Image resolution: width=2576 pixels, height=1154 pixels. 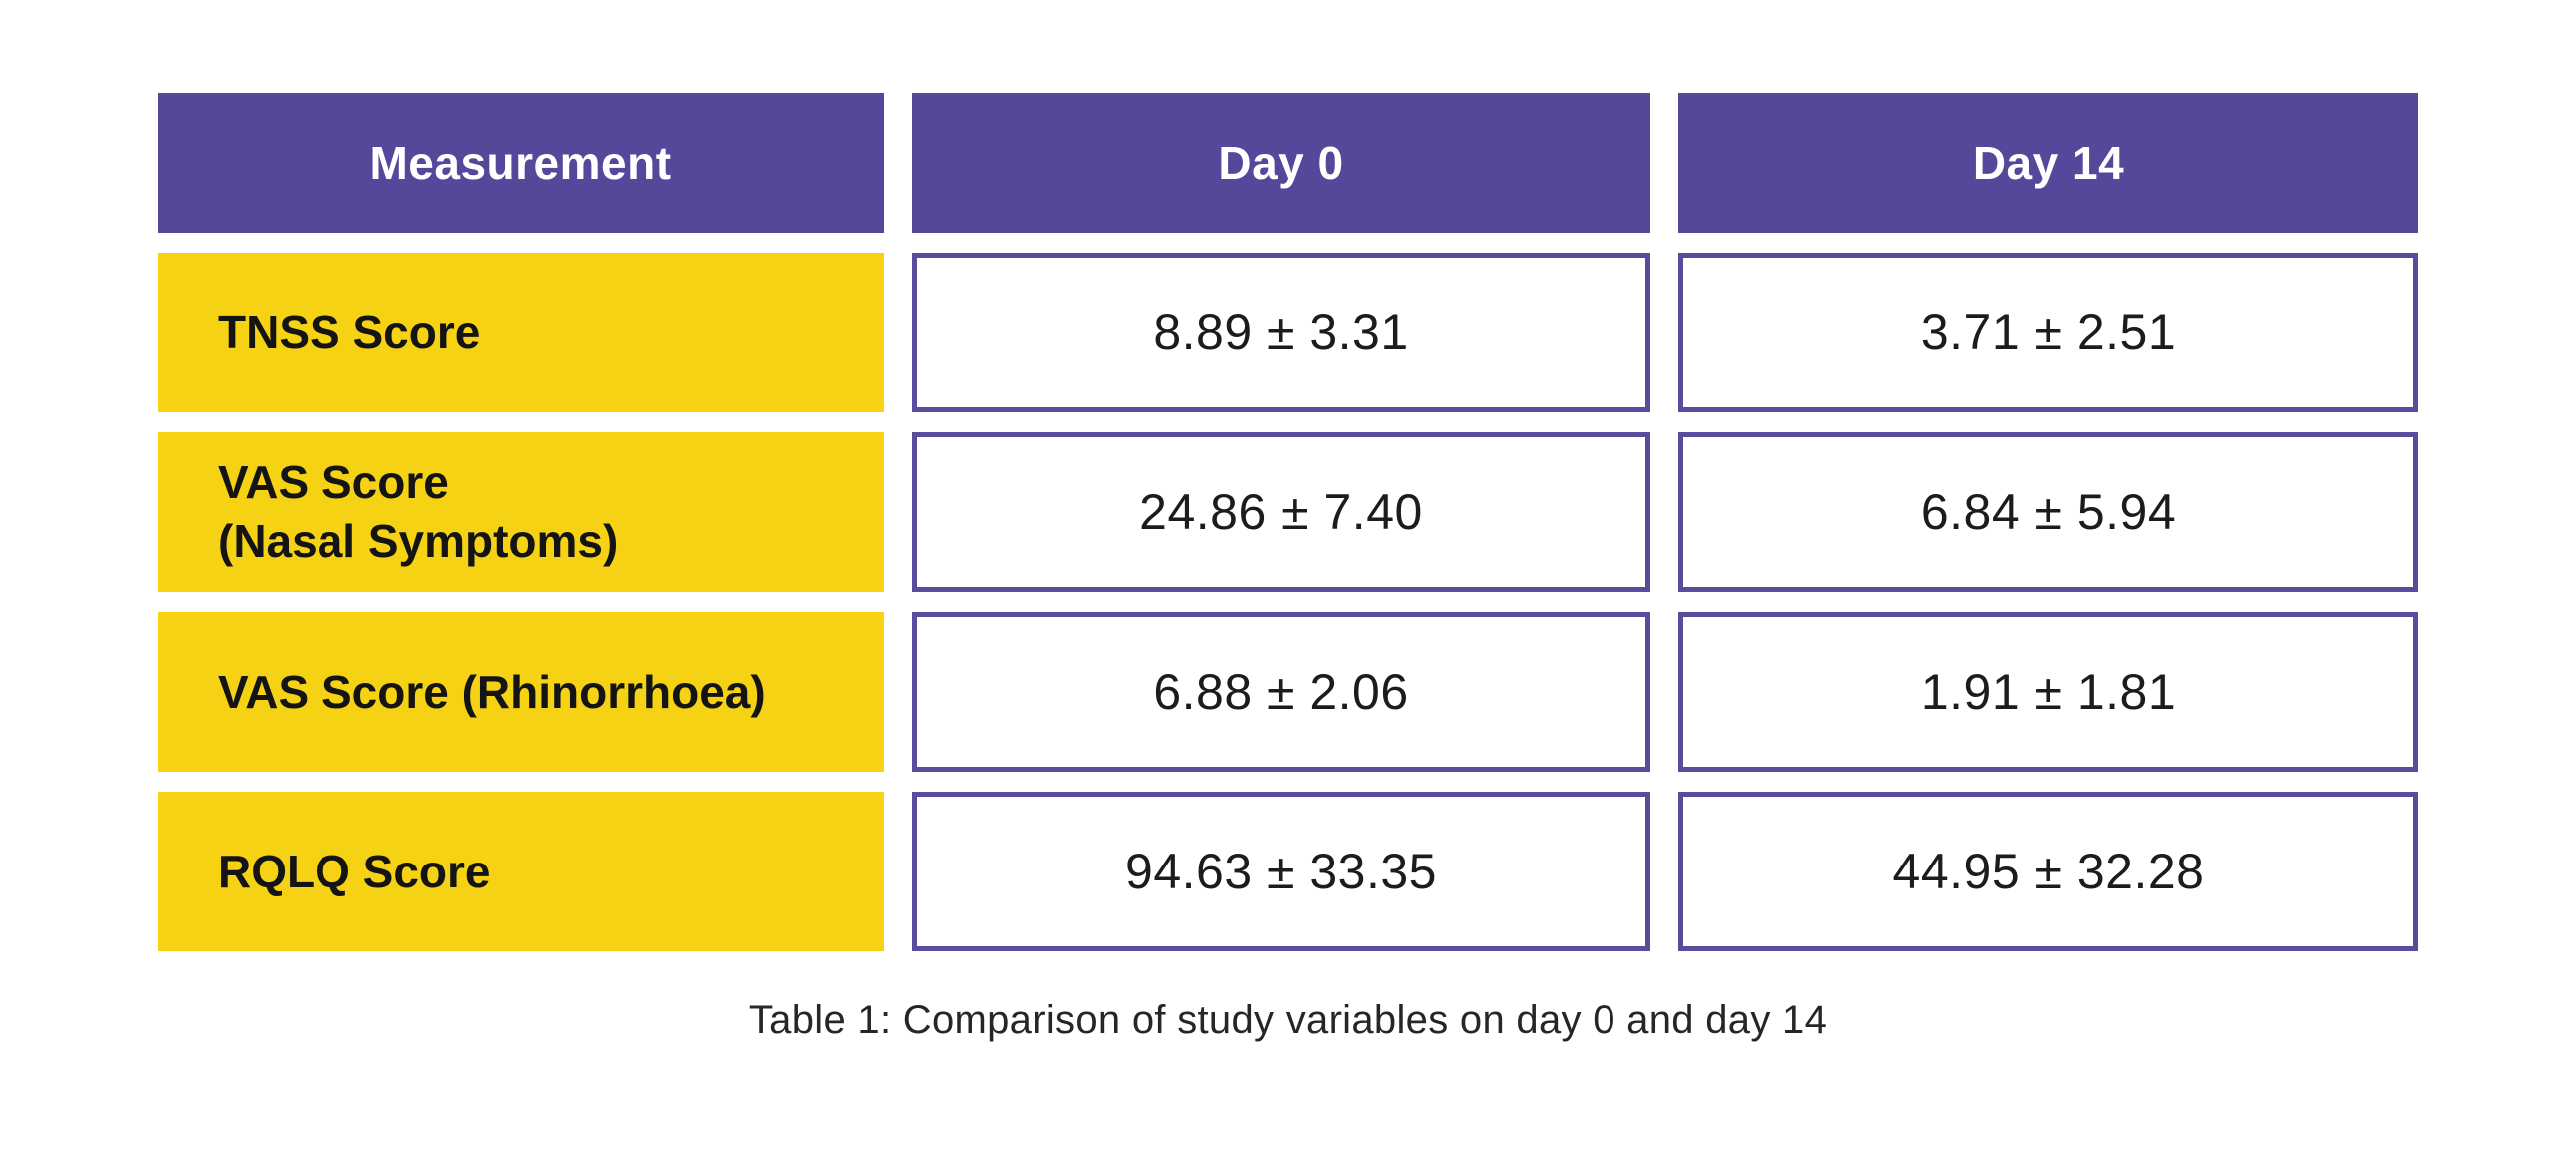 I want to click on value-vas-rhinorrhoea-day14: 1.91 ± 1.81, so click(x=2048, y=692).